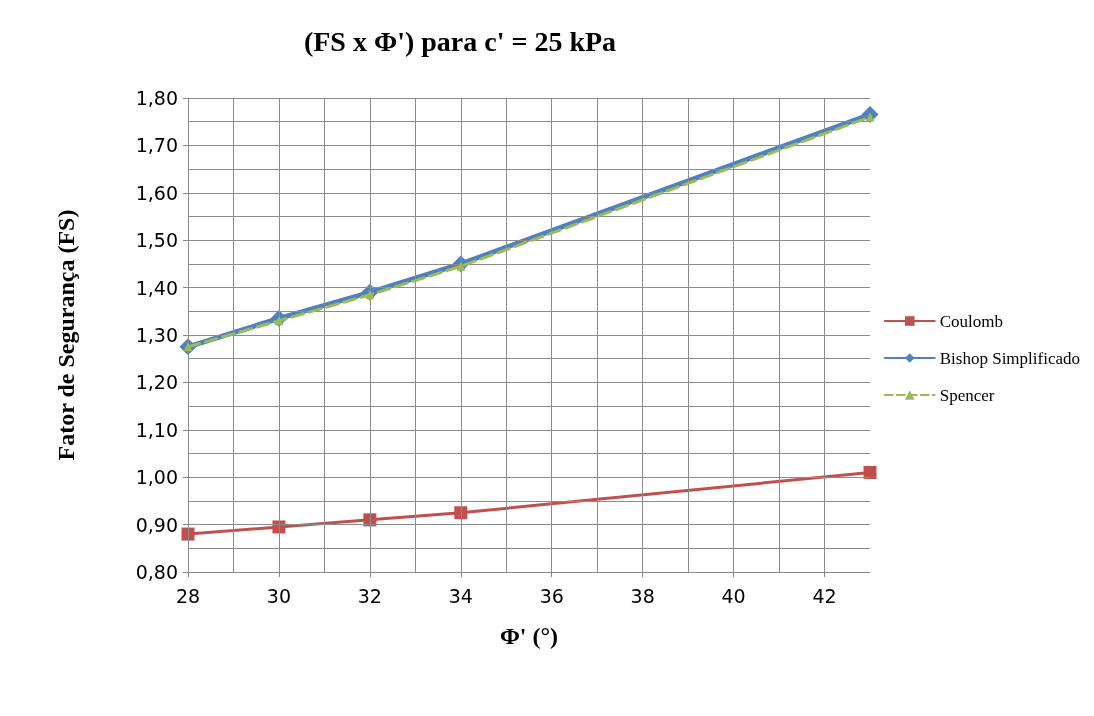 The image size is (1094, 716). I want to click on x-tick-label: 38, so click(642, 595).